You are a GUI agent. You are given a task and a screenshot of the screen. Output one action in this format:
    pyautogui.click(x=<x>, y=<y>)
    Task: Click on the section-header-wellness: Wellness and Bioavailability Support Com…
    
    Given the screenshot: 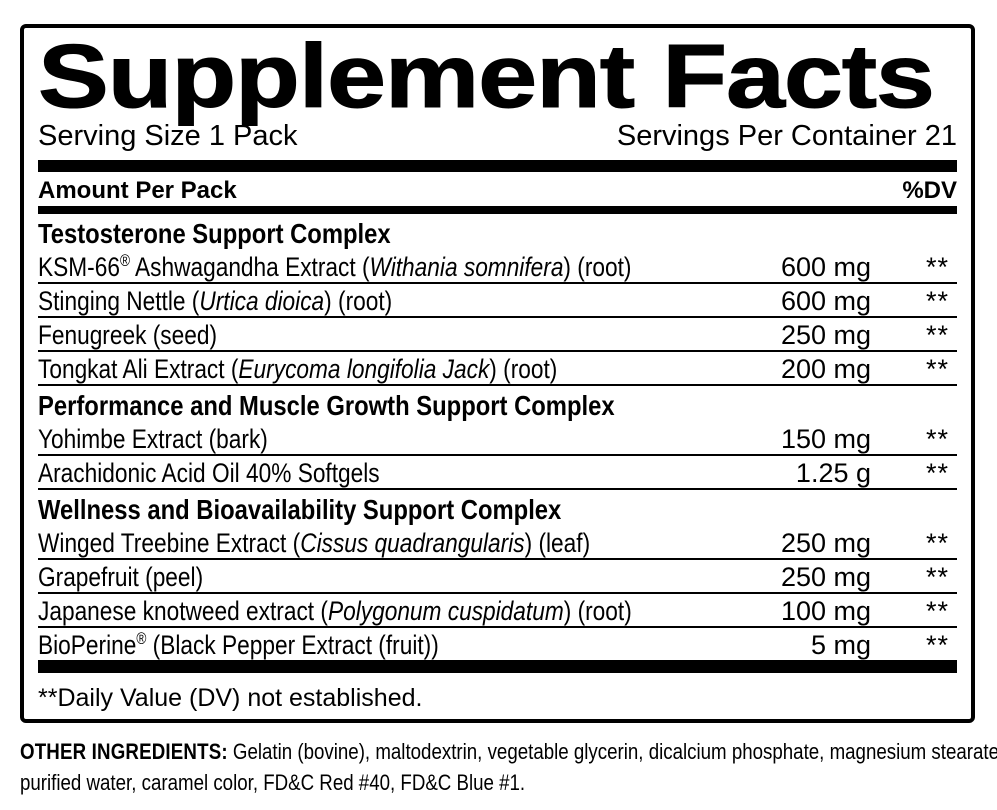 What is the action you would take?
    pyautogui.click(x=497, y=508)
    